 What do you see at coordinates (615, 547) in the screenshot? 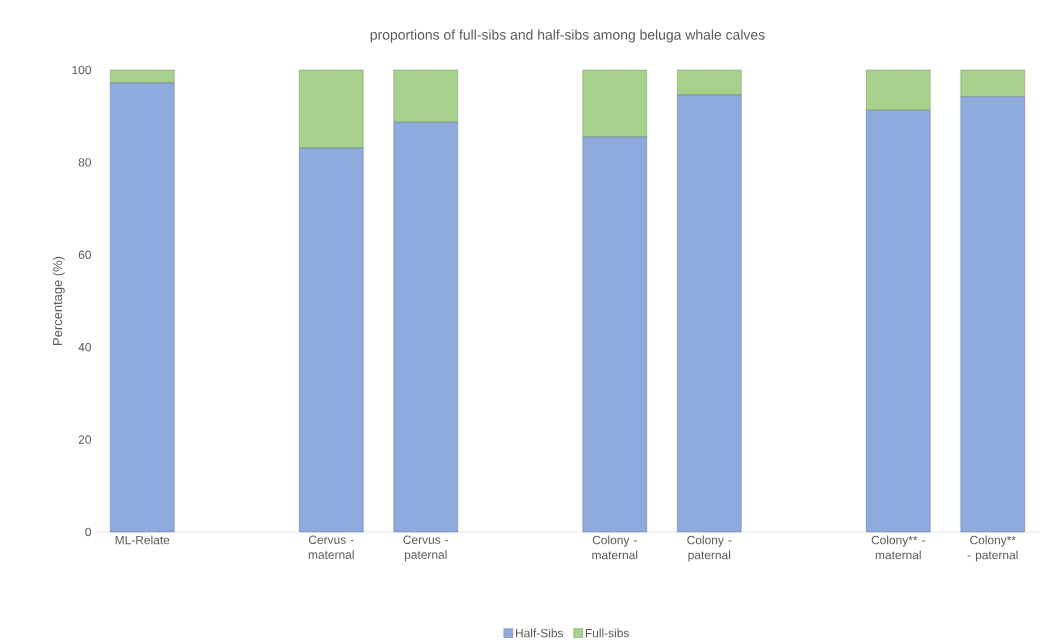
I see `x-tick-label: Colony - maternal` at bounding box center [615, 547].